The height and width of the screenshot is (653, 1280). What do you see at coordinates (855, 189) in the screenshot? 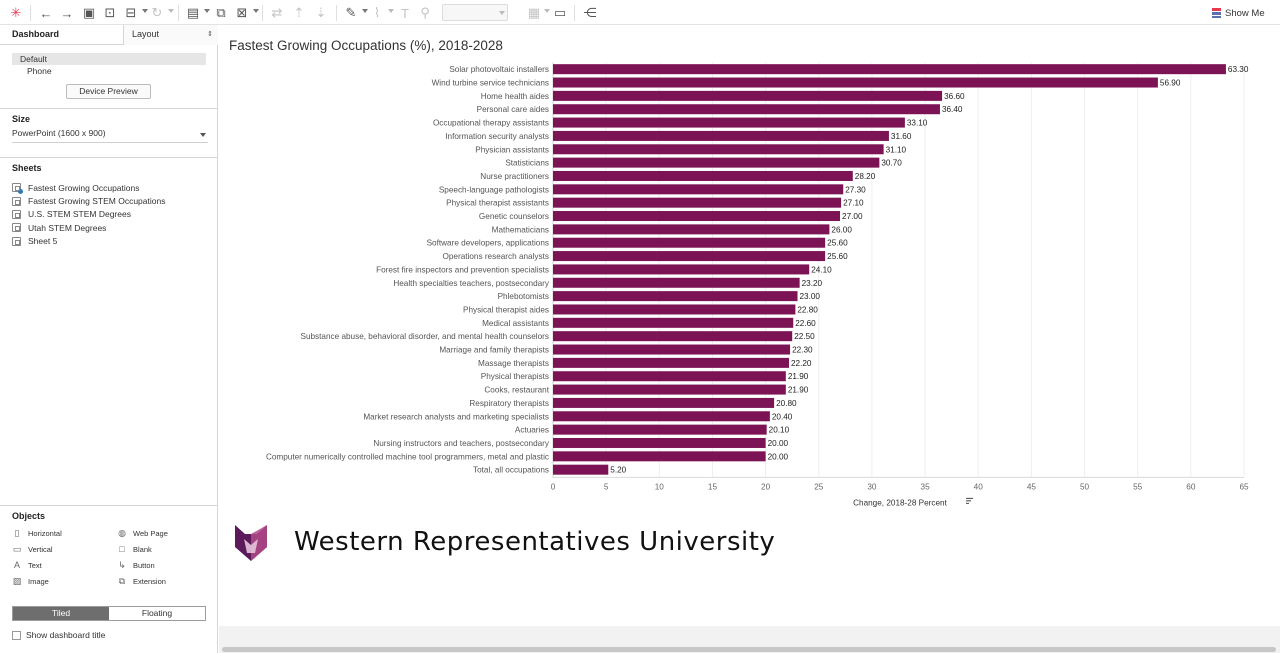
I see `data-label: 27.30` at bounding box center [855, 189].